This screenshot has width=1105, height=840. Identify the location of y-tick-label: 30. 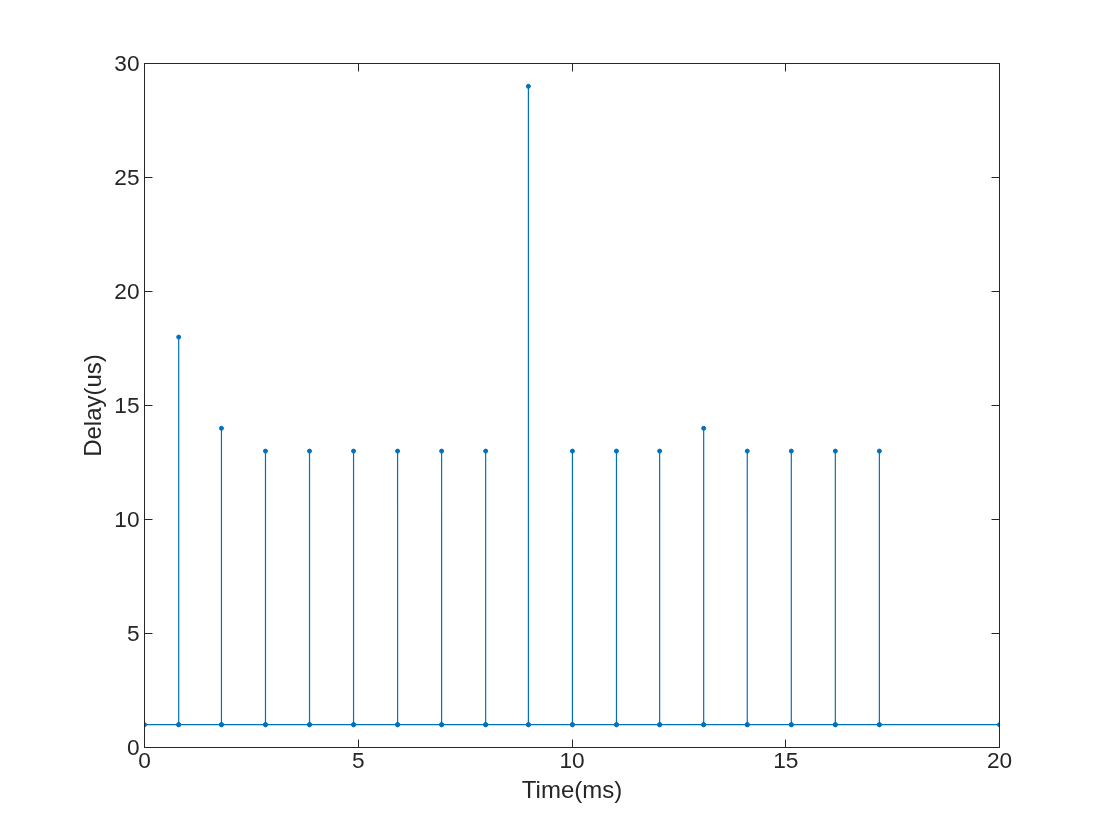
(127, 63).